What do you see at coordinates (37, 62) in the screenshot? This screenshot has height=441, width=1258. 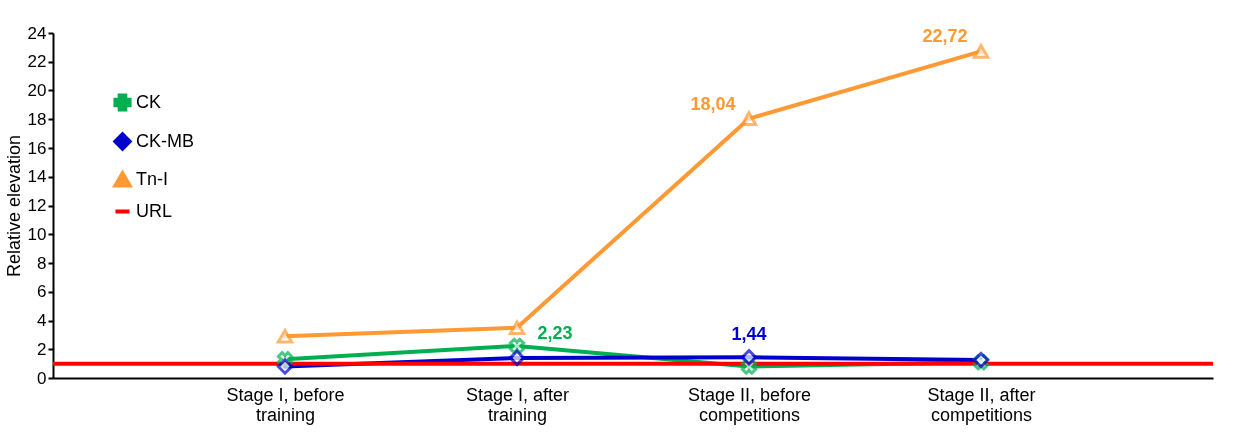 I see `y-tick-label: 22` at bounding box center [37, 62].